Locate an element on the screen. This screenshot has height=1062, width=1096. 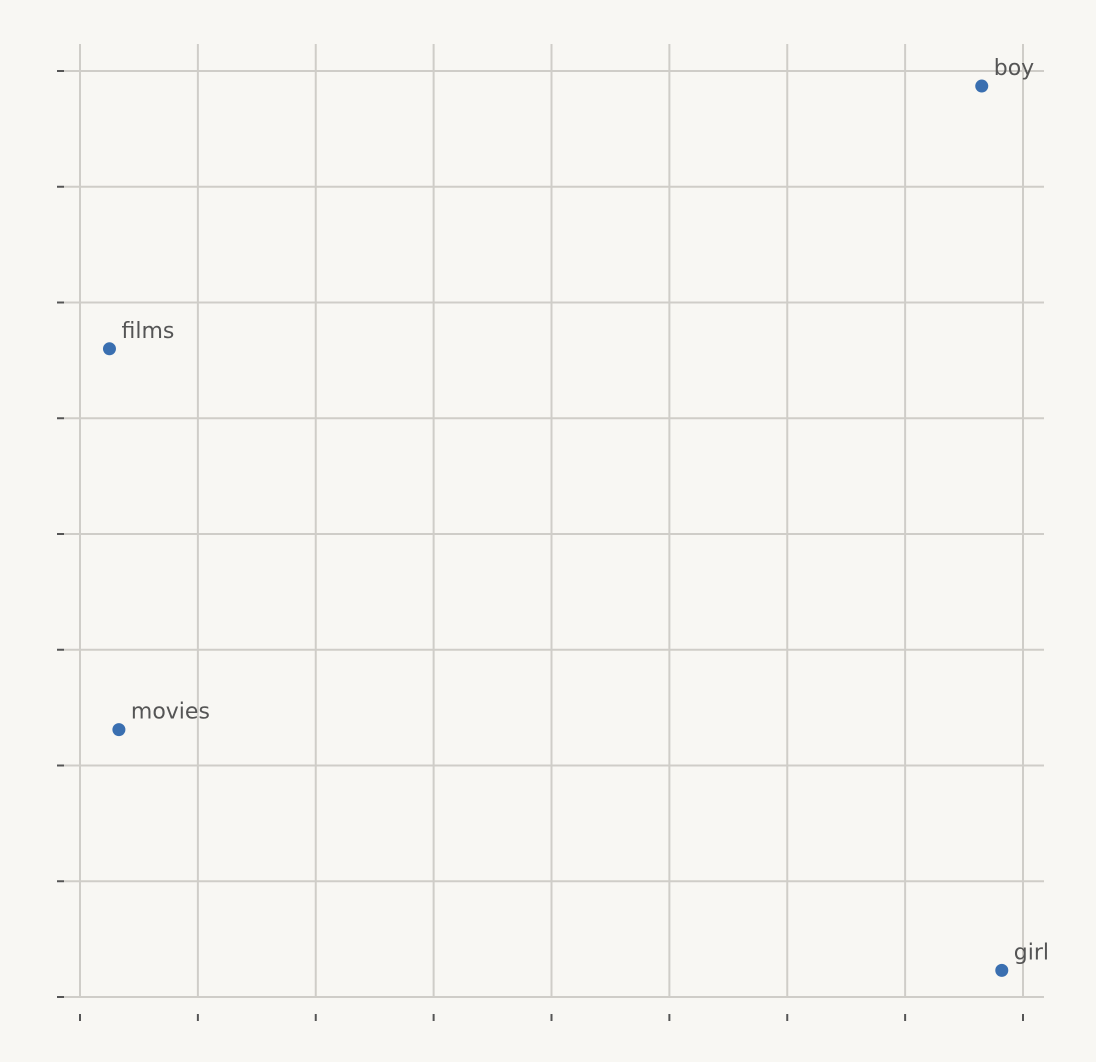
point-label-girl: girl is located at coordinates (1031, 952).